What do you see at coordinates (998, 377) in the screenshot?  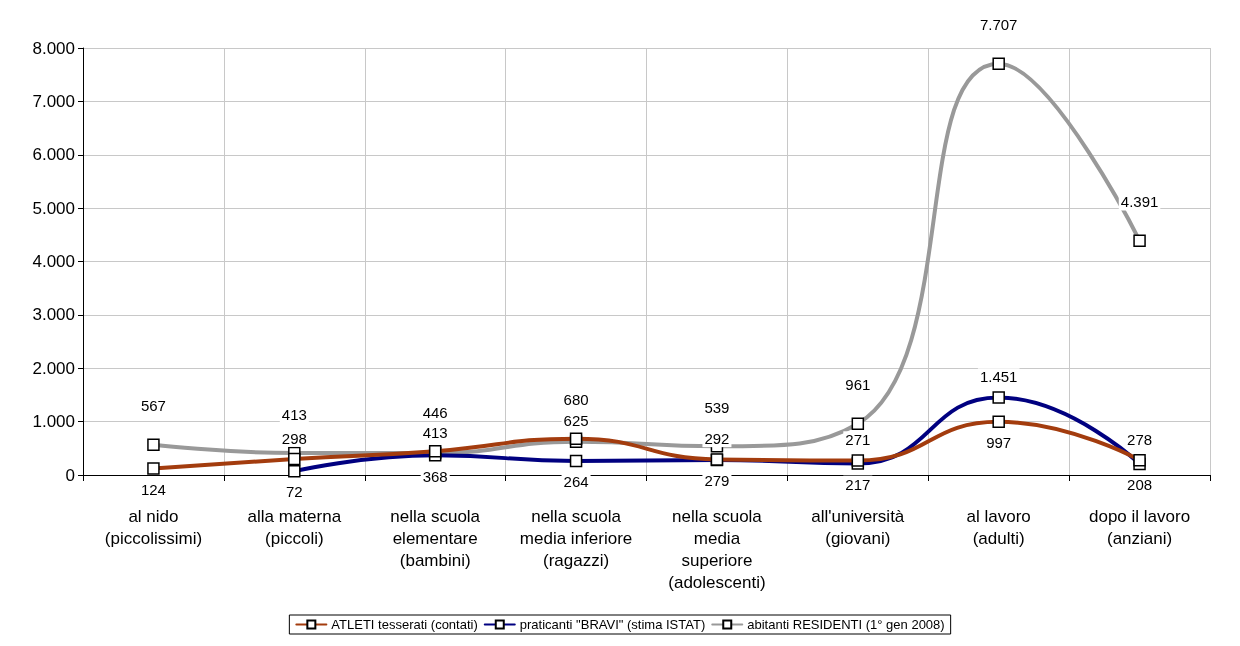 I see `data-label: 1.451` at bounding box center [998, 377].